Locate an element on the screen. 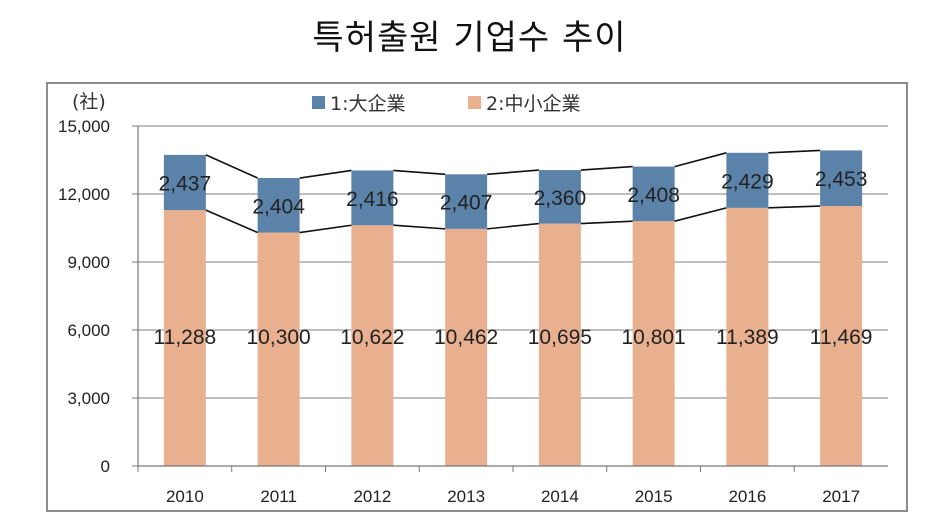 The width and height of the screenshot is (939, 522). y-tick-label: 3,000 is located at coordinates (88, 398).